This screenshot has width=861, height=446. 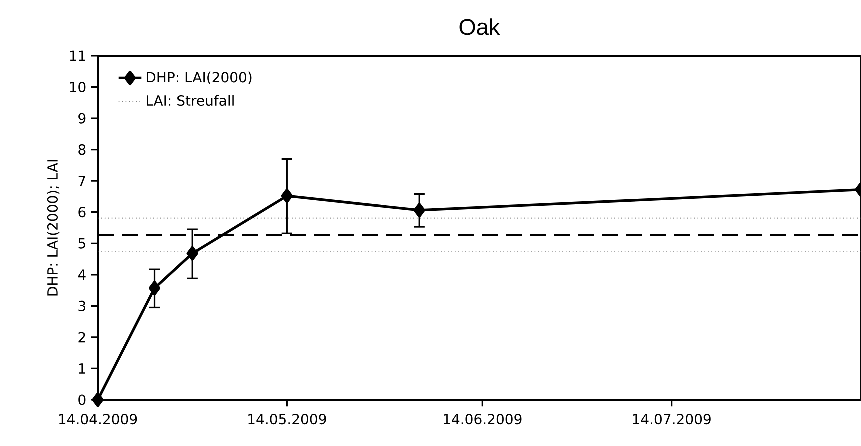 What do you see at coordinates (82, 275) in the screenshot?
I see `y-tick-label: 4` at bounding box center [82, 275].